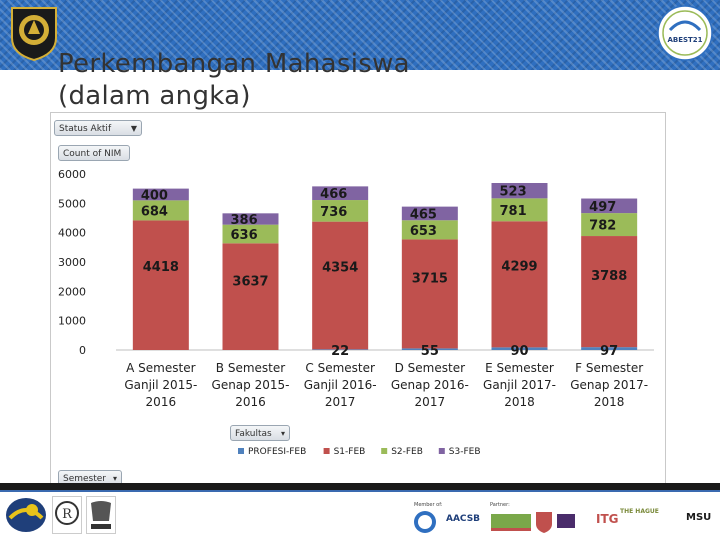 The height and width of the screenshot is (540, 720). Describe the element at coordinates (639, 511) in the screenshot. I see `the-hague-logo-icon: THE HAGUE` at that location.